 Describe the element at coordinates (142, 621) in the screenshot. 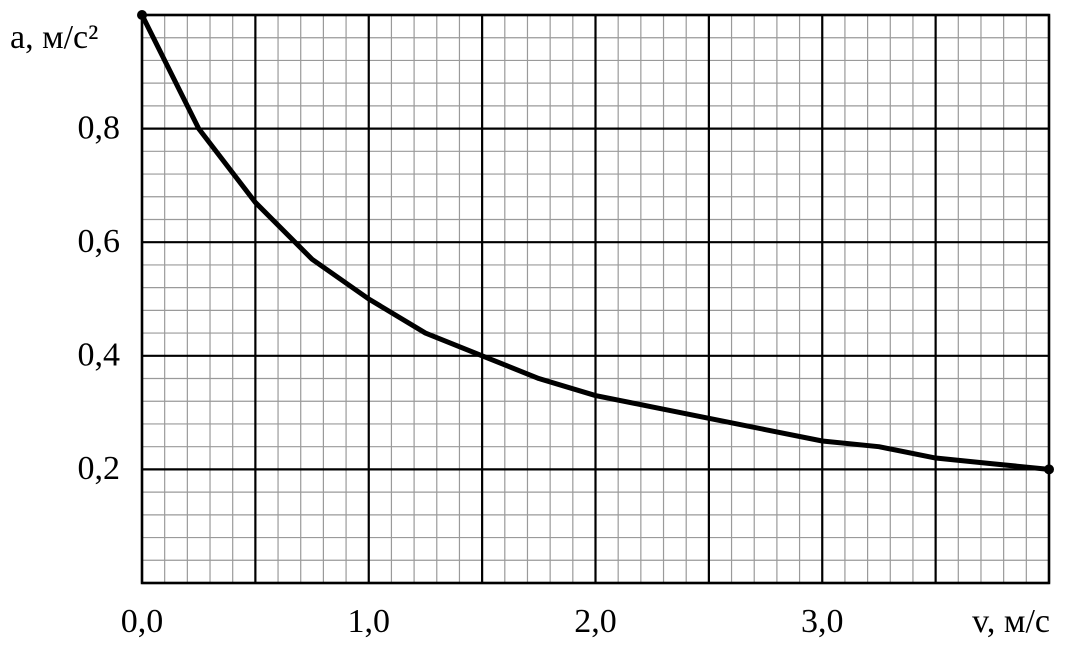

I see `x-tick-label: 0,0` at that location.